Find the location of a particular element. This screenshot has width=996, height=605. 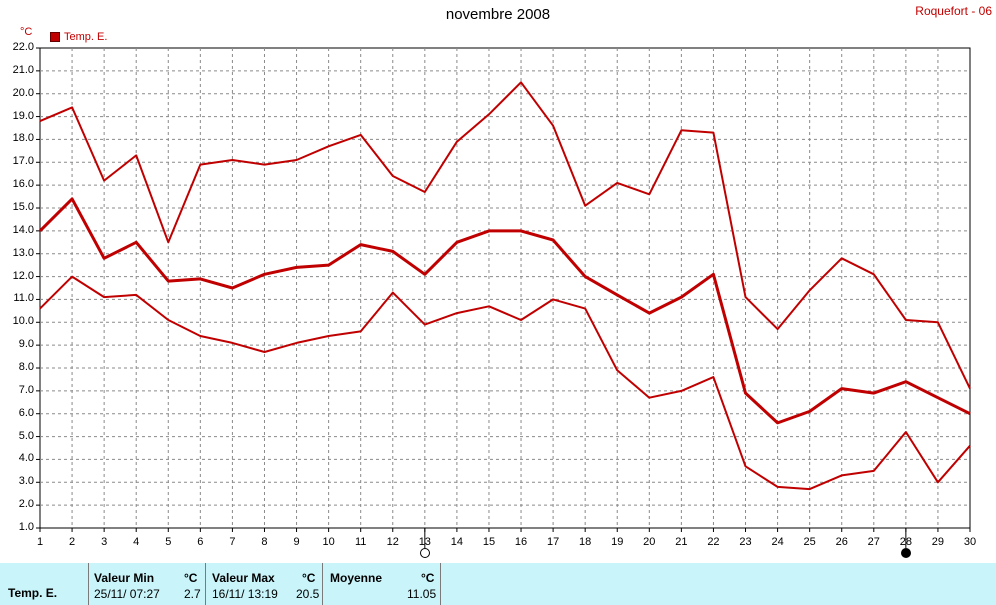

y-tick-label: 4.0 is located at coordinates (26, 458).